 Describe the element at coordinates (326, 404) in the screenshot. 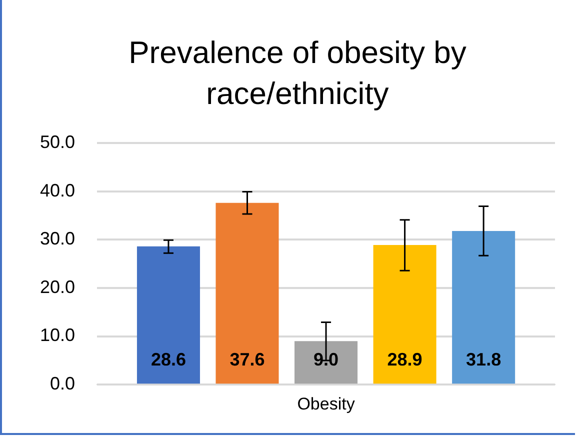

I see `x-tick-label: Obesity` at that location.